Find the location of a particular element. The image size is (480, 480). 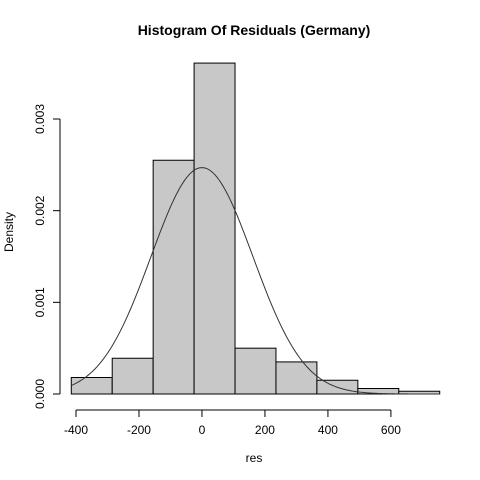

y-tick-label: 0.002 is located at coordinates (40, 210).